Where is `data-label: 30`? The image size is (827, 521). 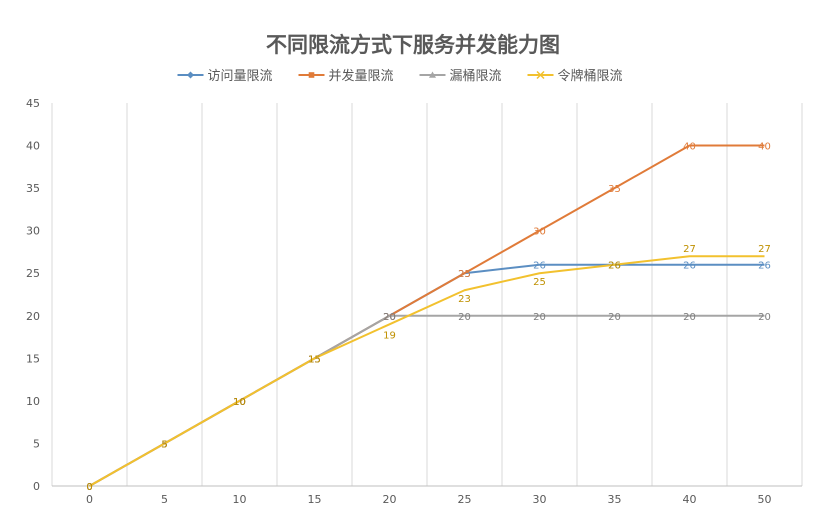
data-label: 30 is located at coordinates (539, 232).